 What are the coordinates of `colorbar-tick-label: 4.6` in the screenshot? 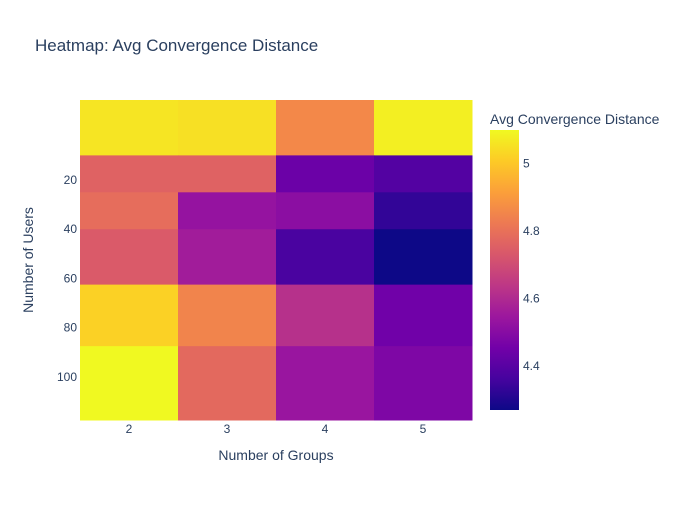 It's located at (531, 299).